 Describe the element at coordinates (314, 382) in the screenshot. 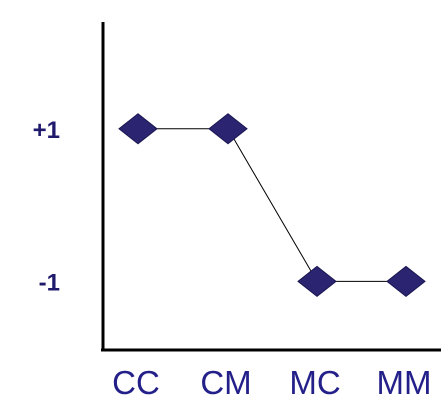

I see `x-tick-label: MC` at that location.